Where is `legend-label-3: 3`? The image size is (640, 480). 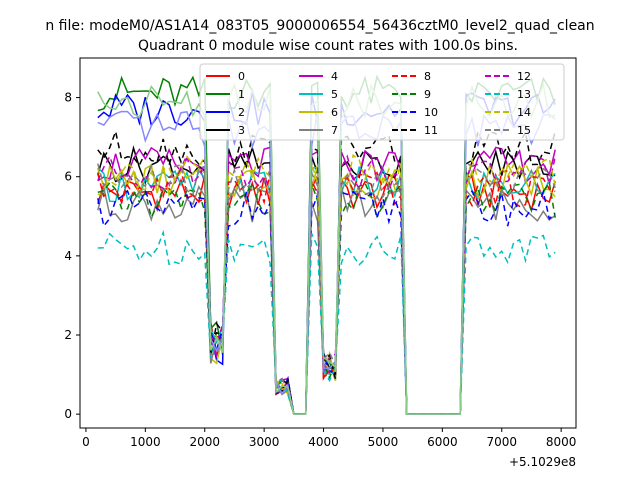
legend-label-3: 3 is located at coordinates (241, 130).